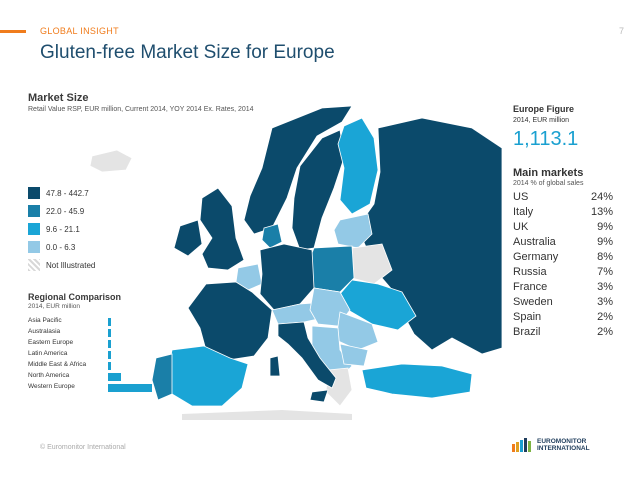 The width and height of the screenshot is (638, 479). What do you see at coordinates (530, 287) in the screenshot?
I see `market-country: France` at bounding box center [530, 287].